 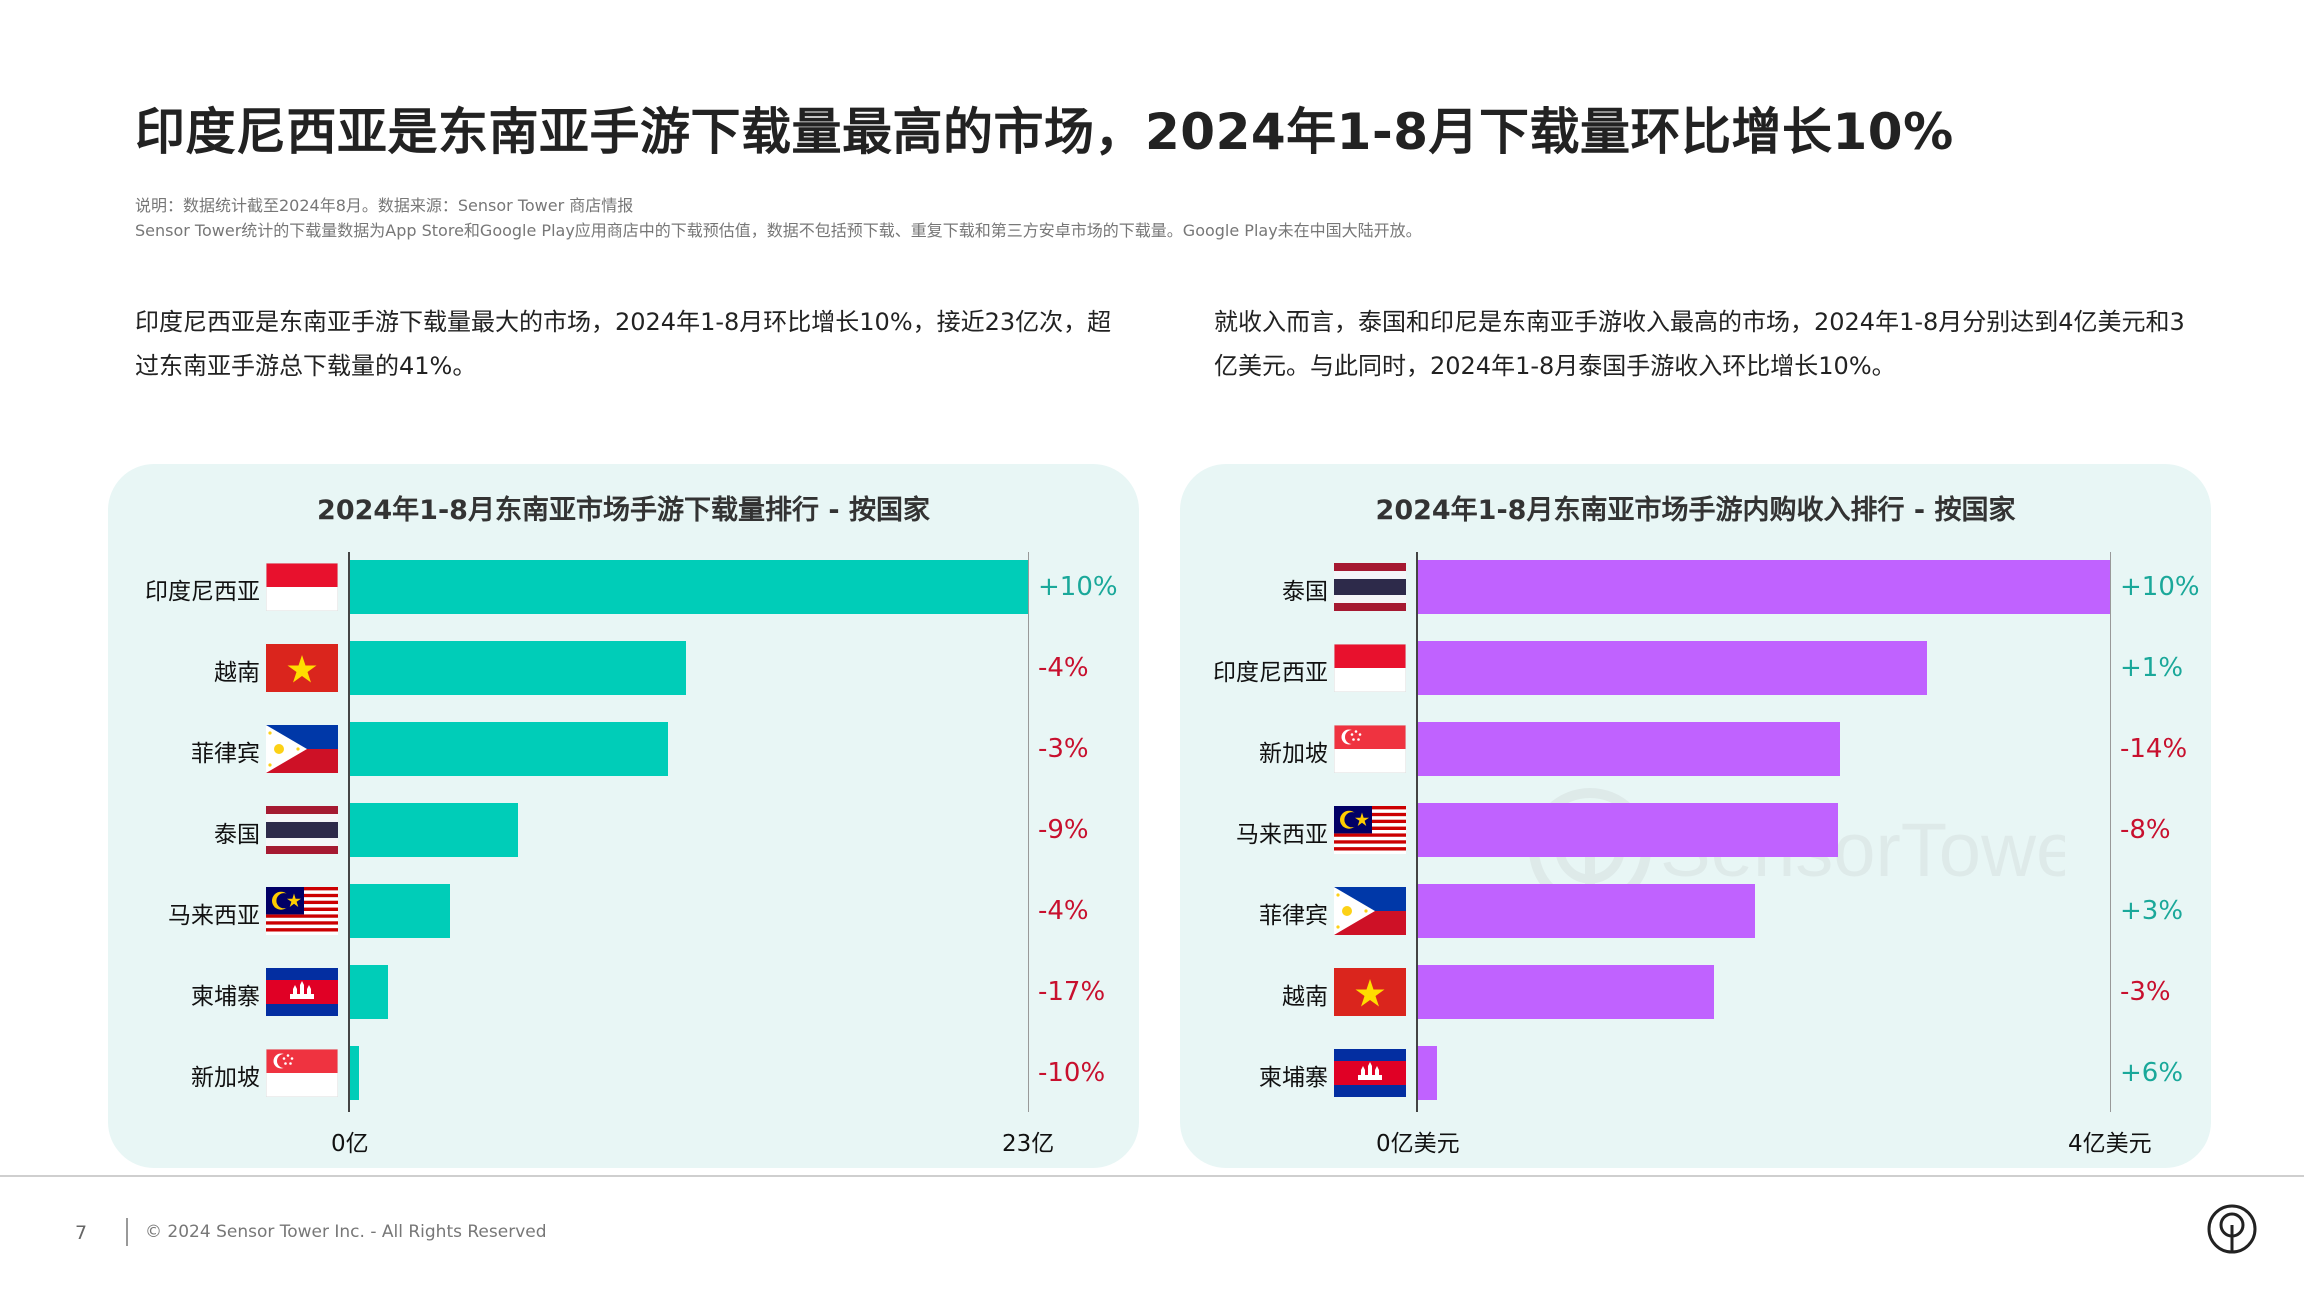 I want to click on x-tick-label: 23亿, so click(x=1028, y=1144).